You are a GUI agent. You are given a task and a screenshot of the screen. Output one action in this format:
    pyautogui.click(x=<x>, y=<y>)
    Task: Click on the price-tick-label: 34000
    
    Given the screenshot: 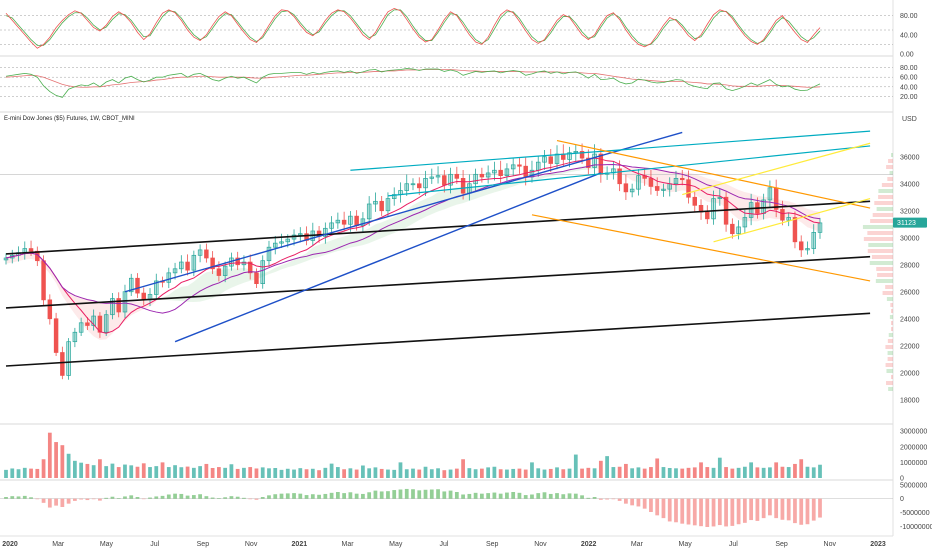 What is the action you would take?
    pyautogui.click(x=910, y=184)
    